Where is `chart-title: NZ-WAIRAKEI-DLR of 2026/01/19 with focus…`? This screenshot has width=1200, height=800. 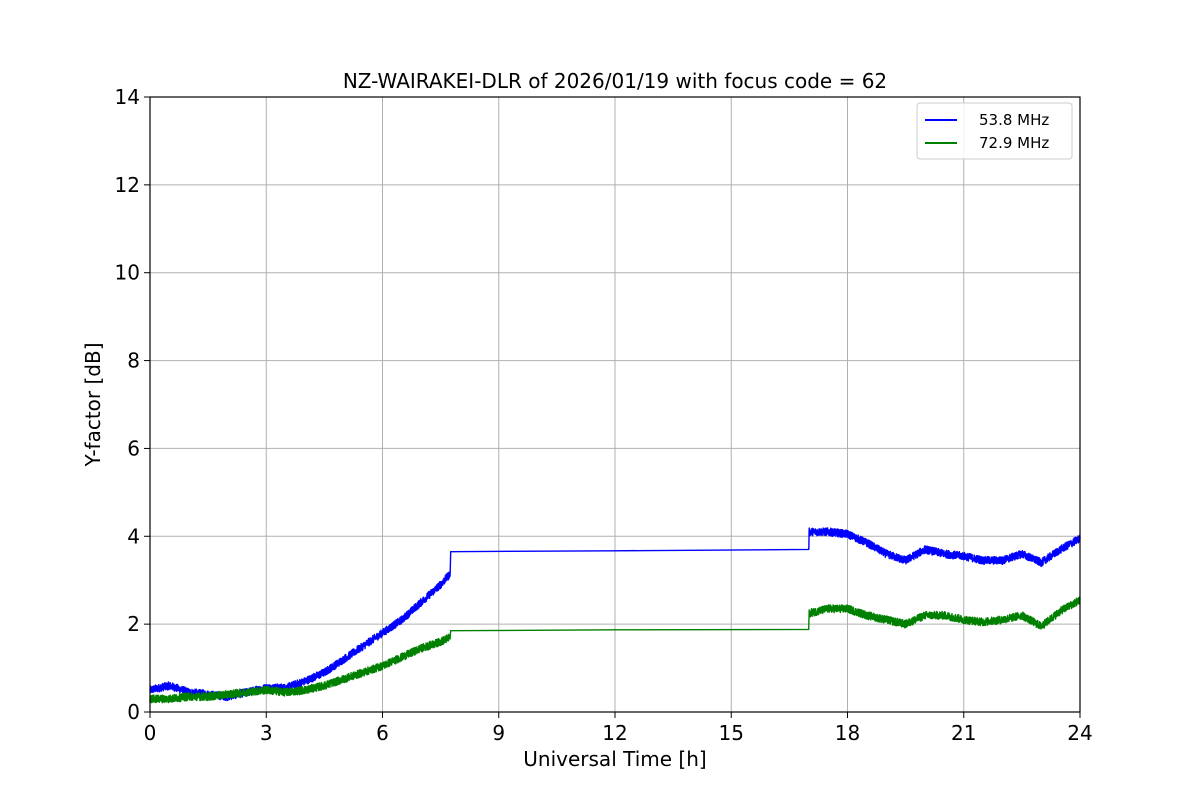 chart-title: NZ-WAIRAKEI-DLR of 2026/01/19 with focus… is located at coordinates (615, 81).